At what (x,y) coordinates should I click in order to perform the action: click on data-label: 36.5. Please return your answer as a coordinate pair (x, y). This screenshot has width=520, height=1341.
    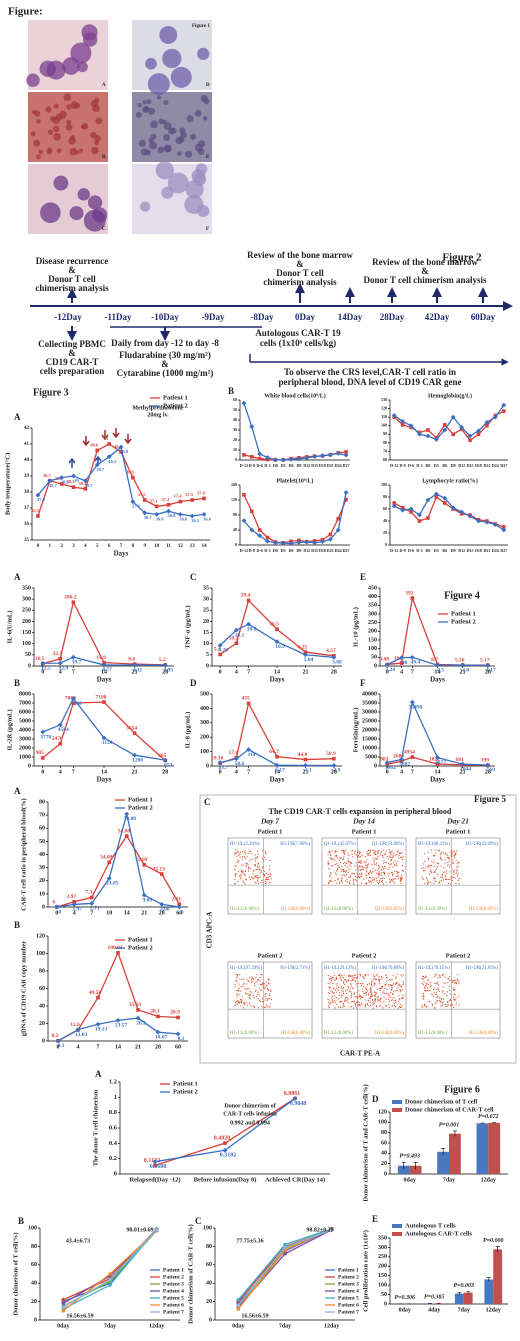
    Looking at the image, I should click on (195, 520).